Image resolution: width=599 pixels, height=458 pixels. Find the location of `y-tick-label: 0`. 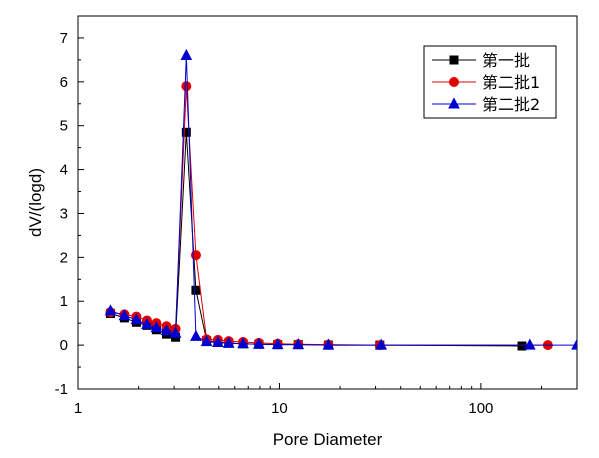

y-tick-label: 0 is located at coordinates (64, 345).